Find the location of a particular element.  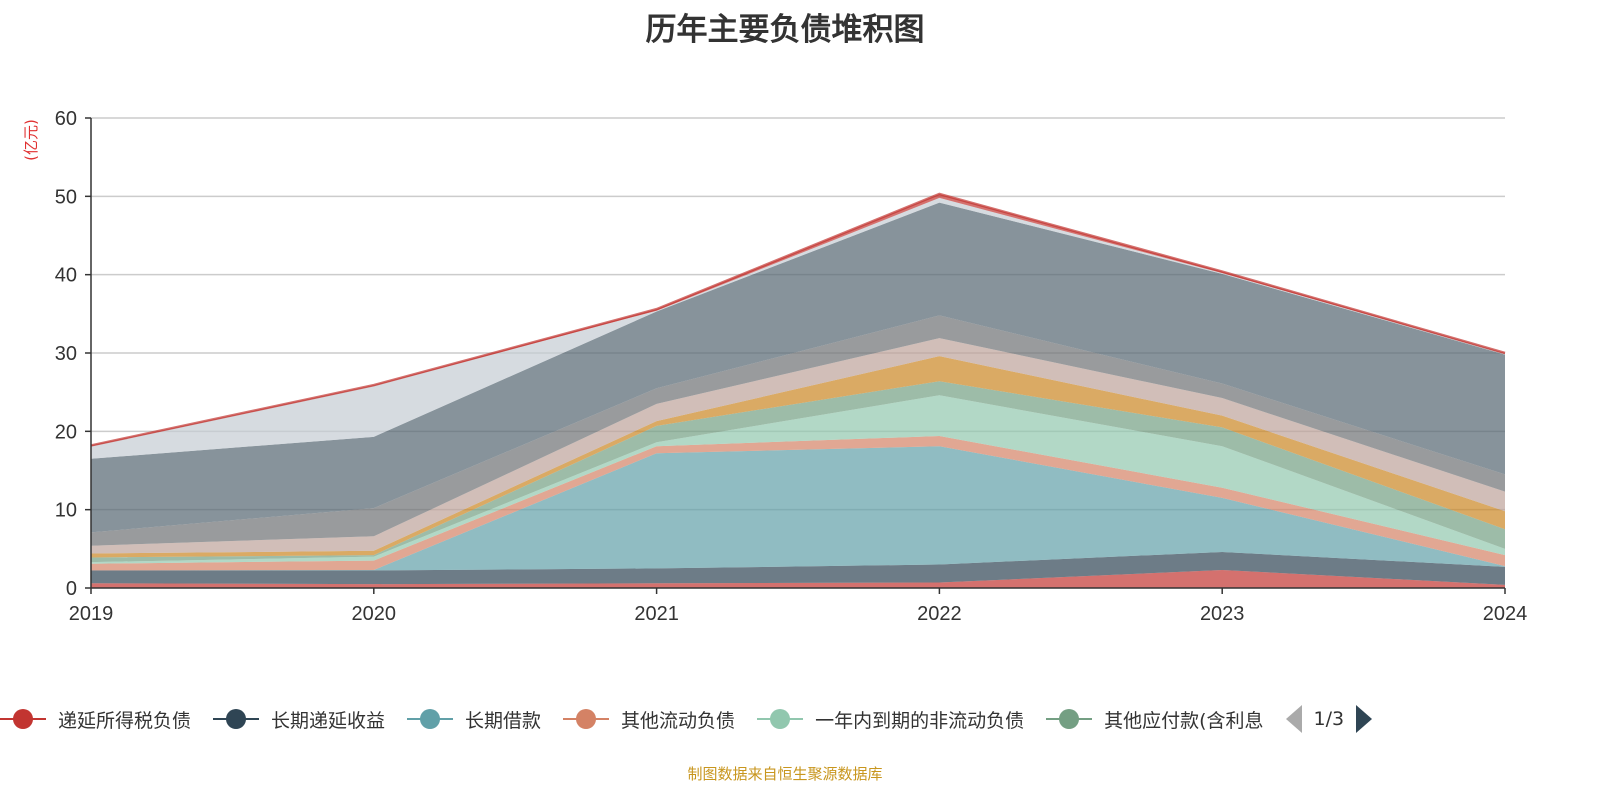

y-tick-label: 30 is located at coordinates (66, 354).